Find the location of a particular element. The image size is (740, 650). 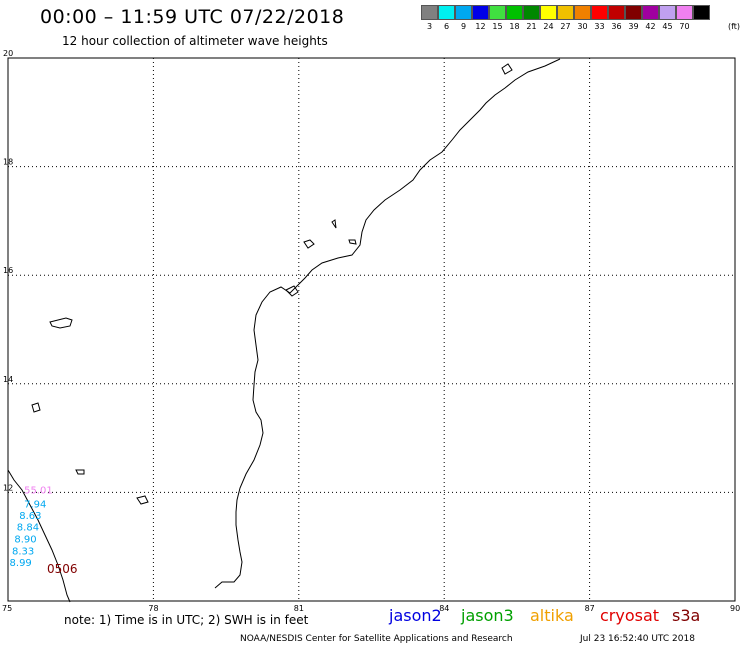

wave-height-color-legend: 3 6 9 12 15 18 21 24 27 30 33 36 39 42 45 70 (ft) is located at coordinates (580, 18).